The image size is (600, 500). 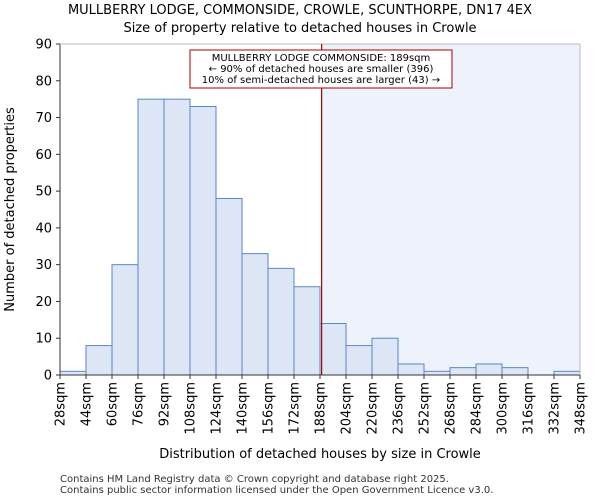 I want to click on y-tick-label: 10, so click(x=43, y=339).